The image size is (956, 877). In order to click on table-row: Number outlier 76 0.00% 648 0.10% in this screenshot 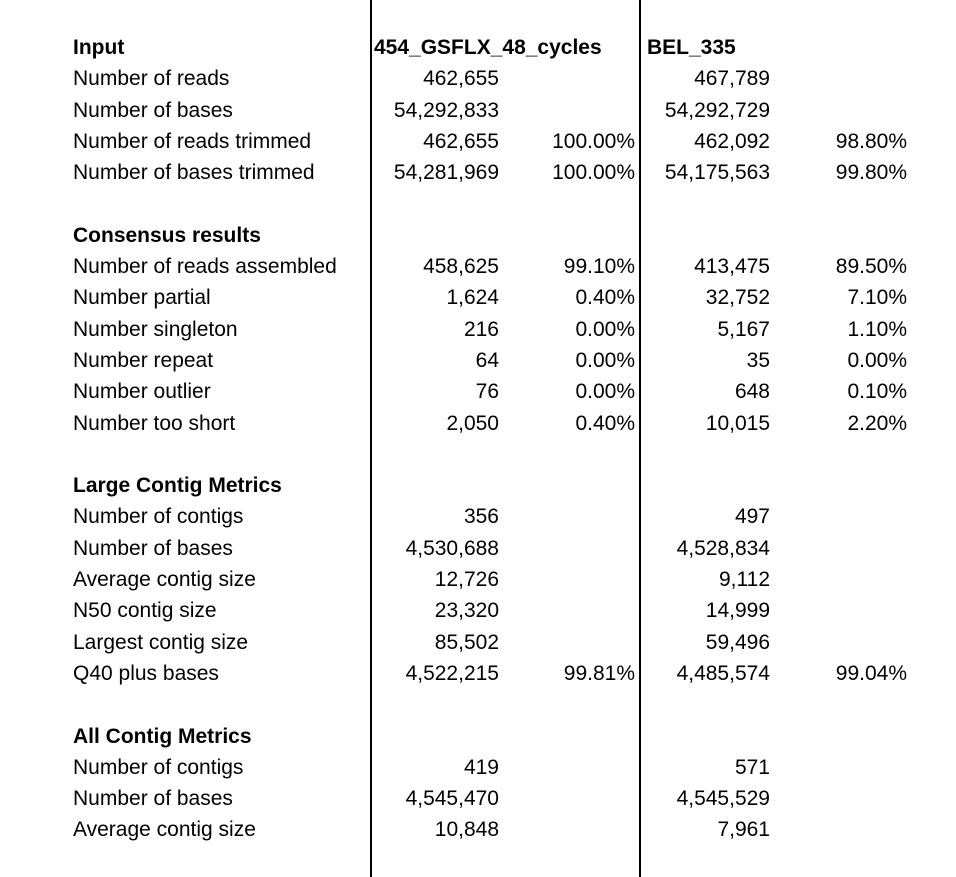, I will do `click(478, 391)`.